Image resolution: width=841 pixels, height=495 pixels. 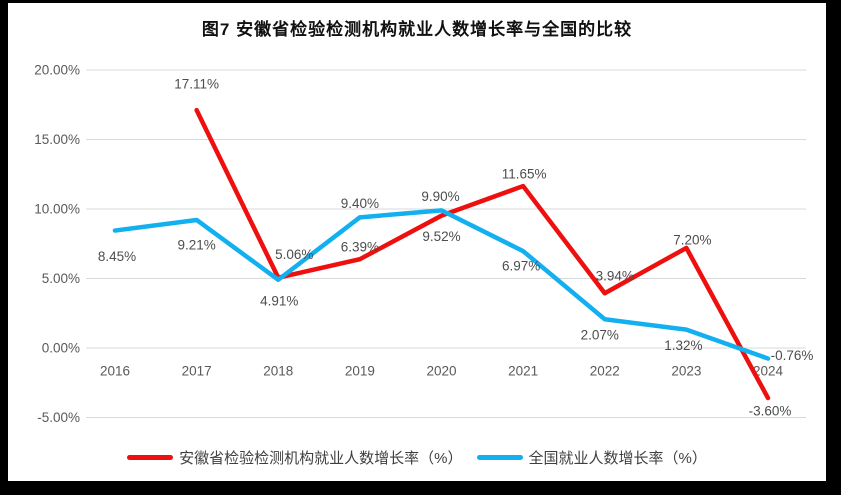 What do you see at coordinates (61, 348) in the screenshot?
I see `y-tick-label: 0.00%` at bounding box center [61, 348].